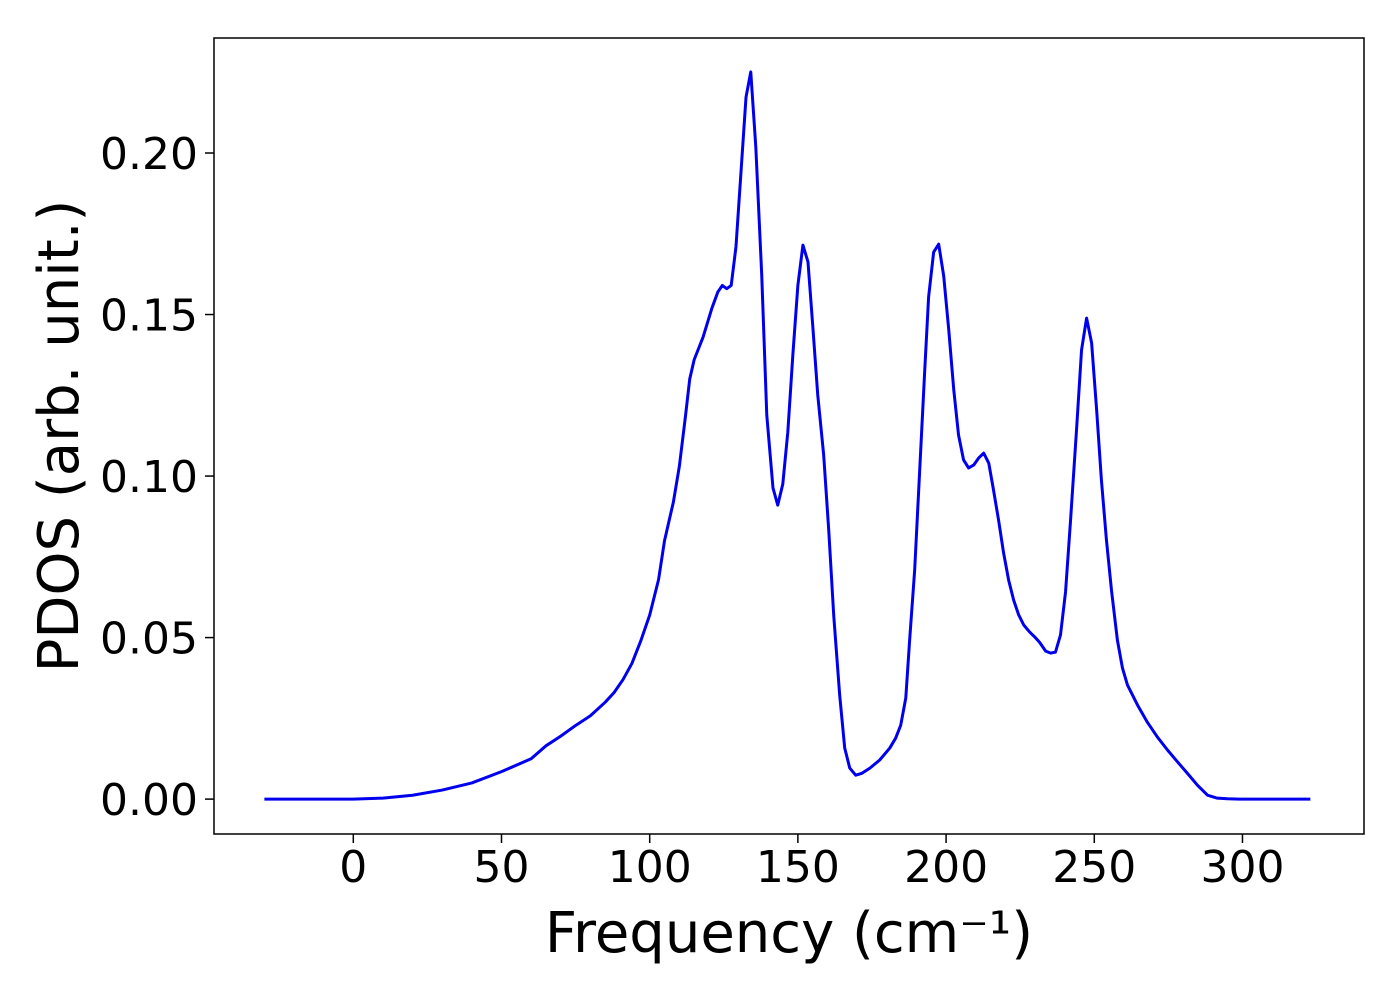 This screenshot has height=1000, width=1400. Describe the element at coordinates (650, 867) in the screenshot. I see `x-tick-label: 100` at that location.